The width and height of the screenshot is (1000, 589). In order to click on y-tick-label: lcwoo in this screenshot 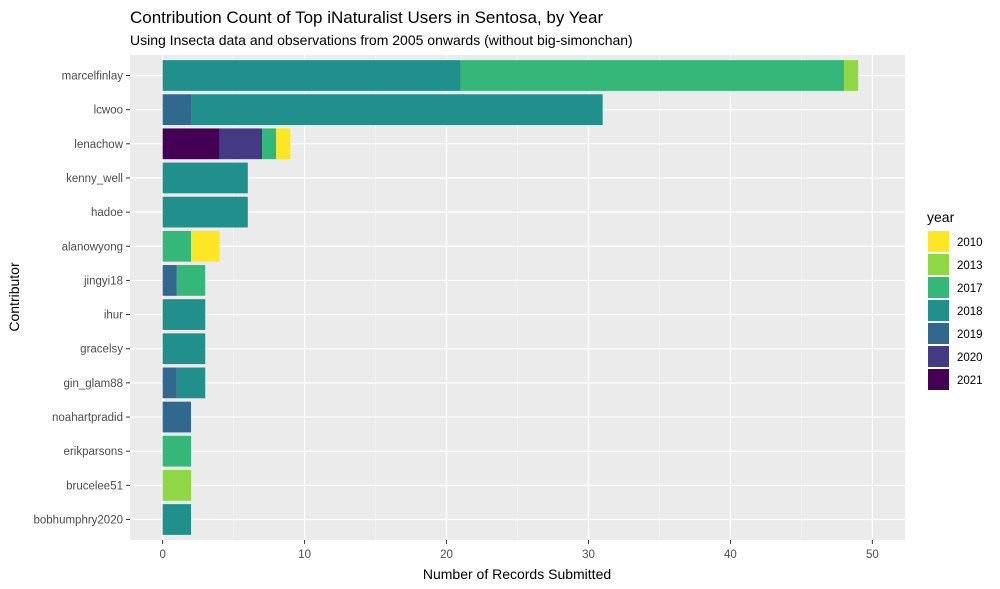, I will do `click(108, 111)`.